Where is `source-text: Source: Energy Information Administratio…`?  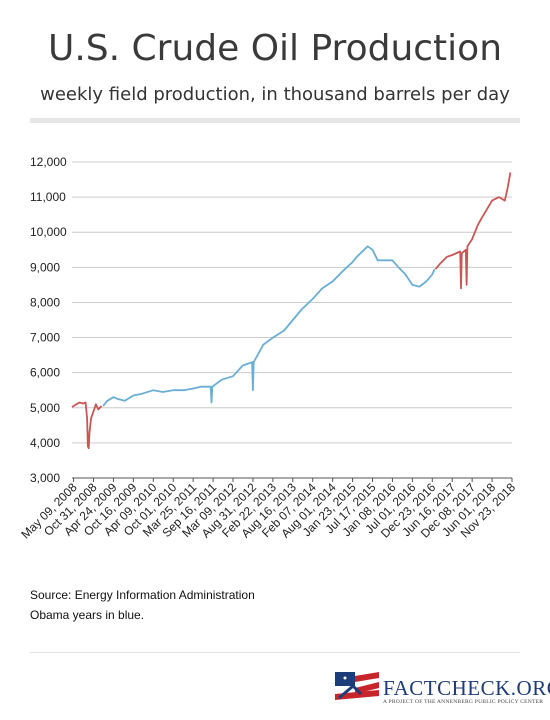 source-text: Source: Energy Information Administratio… is located at coordinates (142, 595).